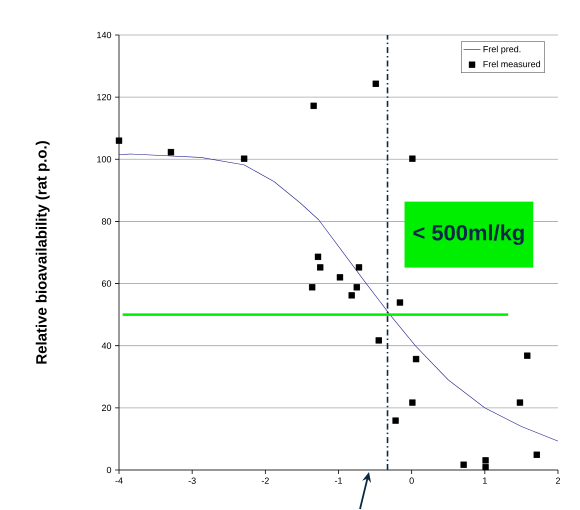 The height and width of the screenshot is (510, 580). I want to click on x-tick-label: -1, so click(338, 481).